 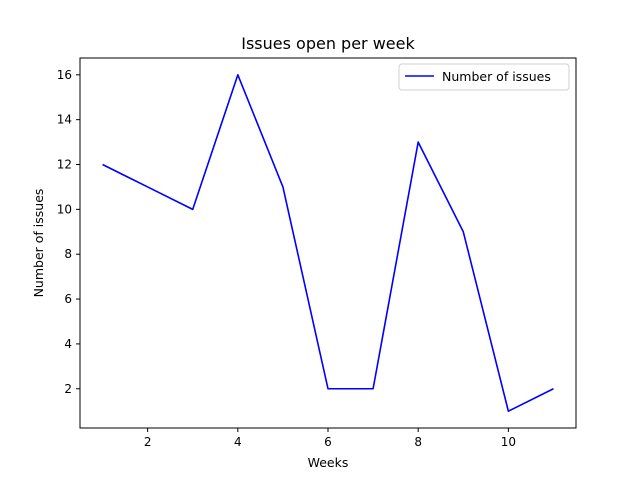 I want to click on y-tick-label: 16, so click(x=64, y=75).